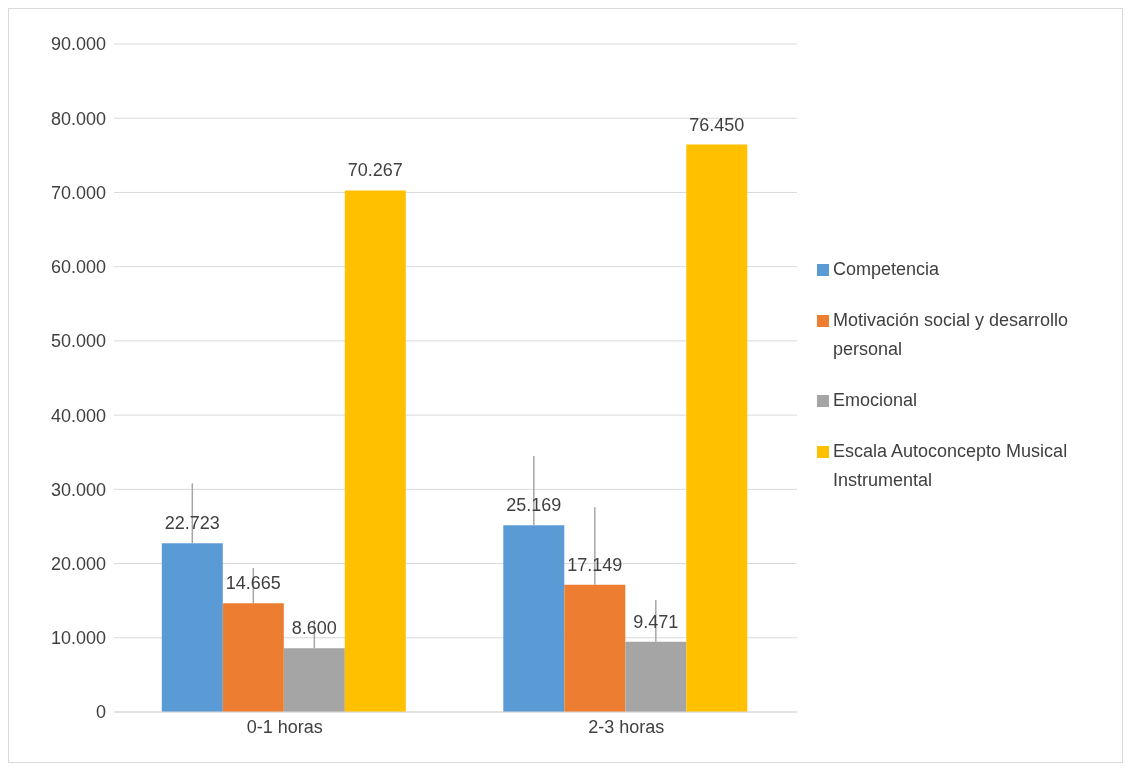 The image size is (1131, 771). What do you see at coordinates (886, 269) in the screenshot?
I see `legend-label: Competencia` at bounding box center [886, 269].